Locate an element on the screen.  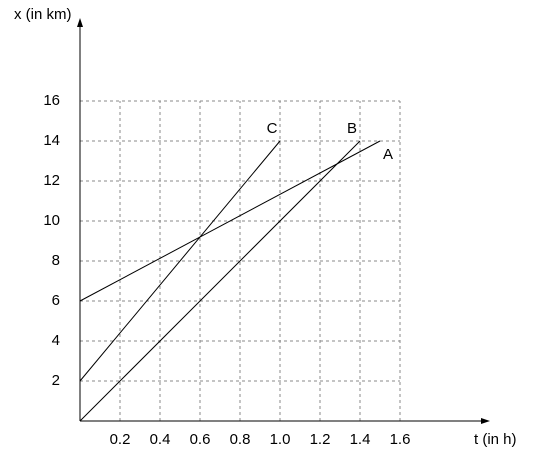
x-tick-label: 1.2 is located at coordinates (320, 439).